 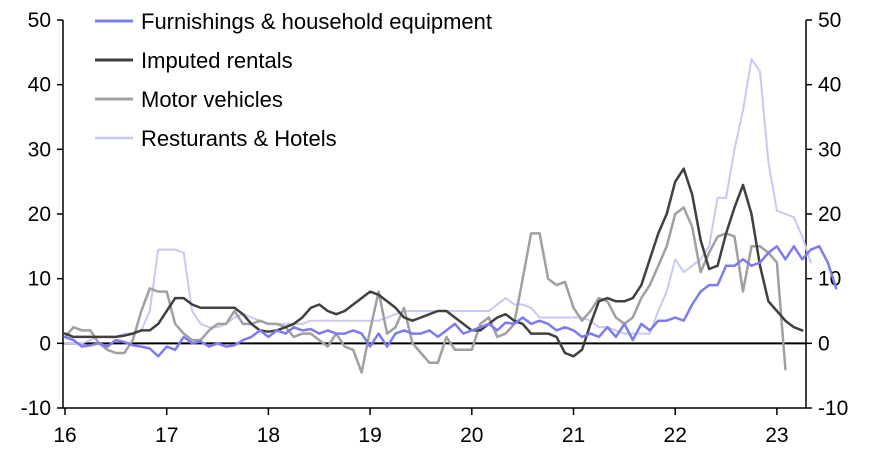 I want to click on x-tick-label: 16, so click(x=64, y=435).